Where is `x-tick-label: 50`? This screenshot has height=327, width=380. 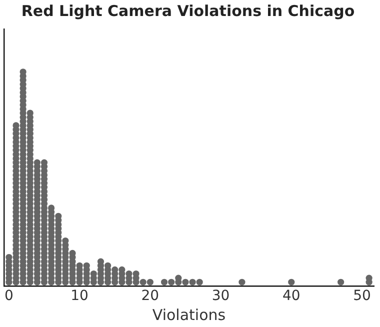
x-tick-label: 50 is located at coordinates (362, 296).